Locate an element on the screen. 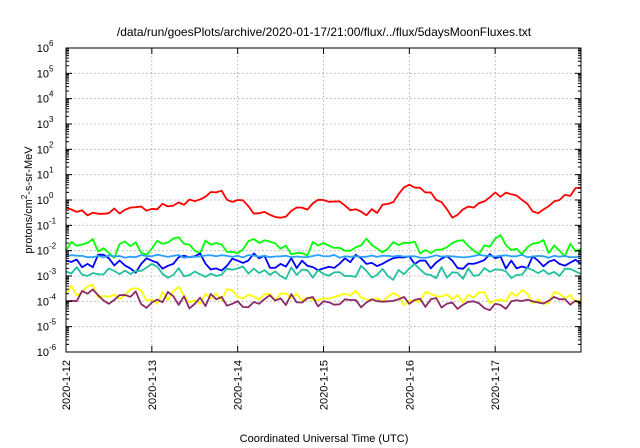 The width and height of the screenshot is (640, 448). y-tick-exponent: 3 is located at coordinates (51, 119).